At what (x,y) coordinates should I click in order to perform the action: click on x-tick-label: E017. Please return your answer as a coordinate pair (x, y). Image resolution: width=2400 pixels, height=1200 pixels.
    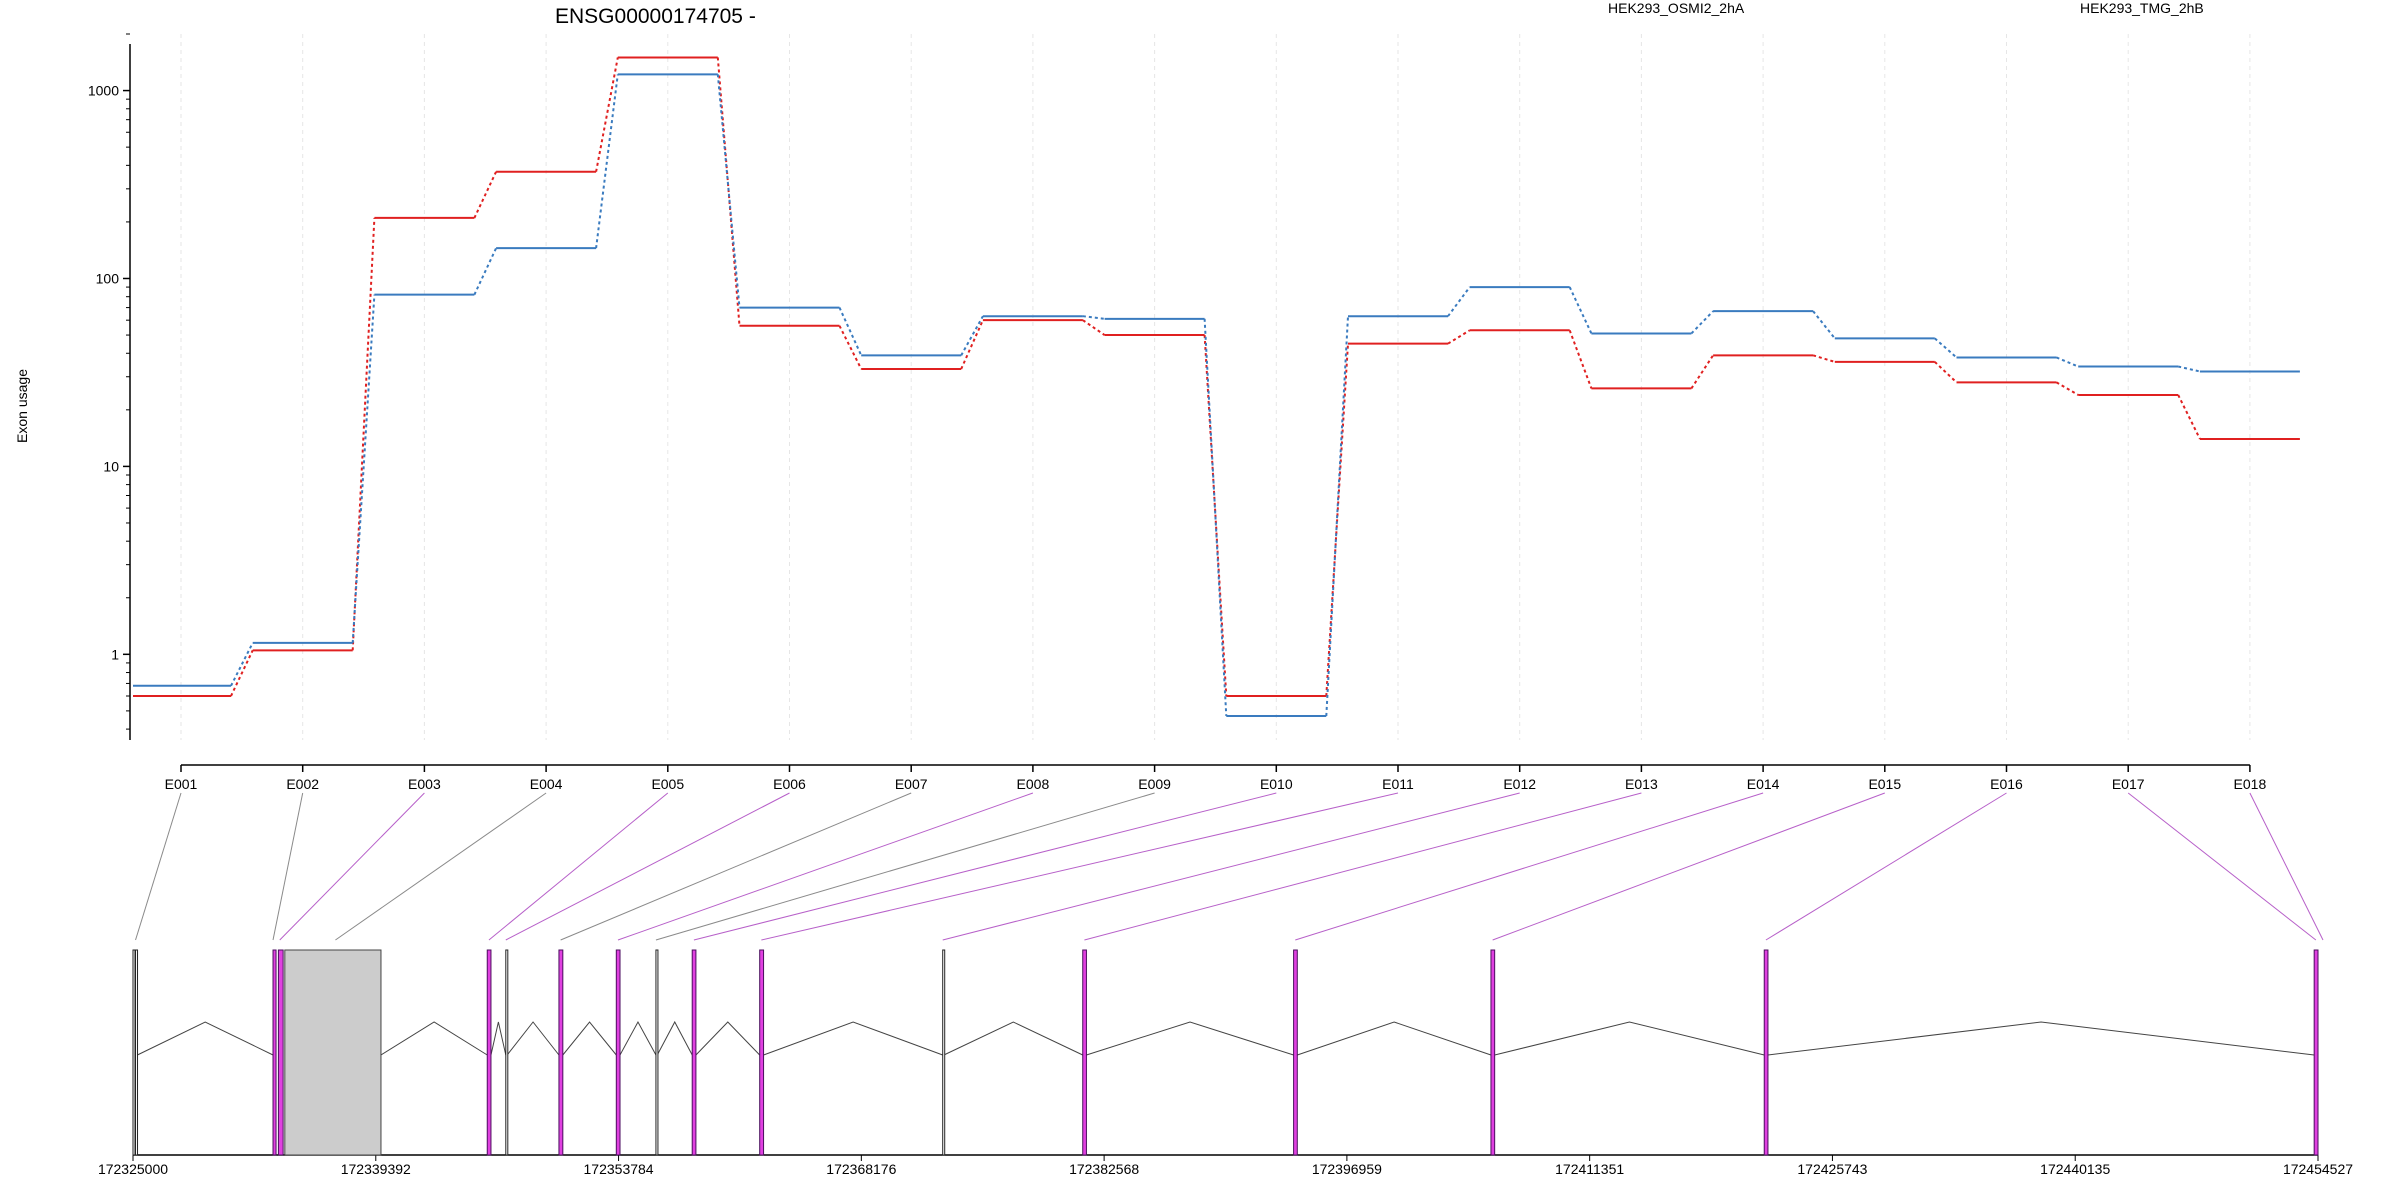
    Looking at the image, I should click on (2128, 784).